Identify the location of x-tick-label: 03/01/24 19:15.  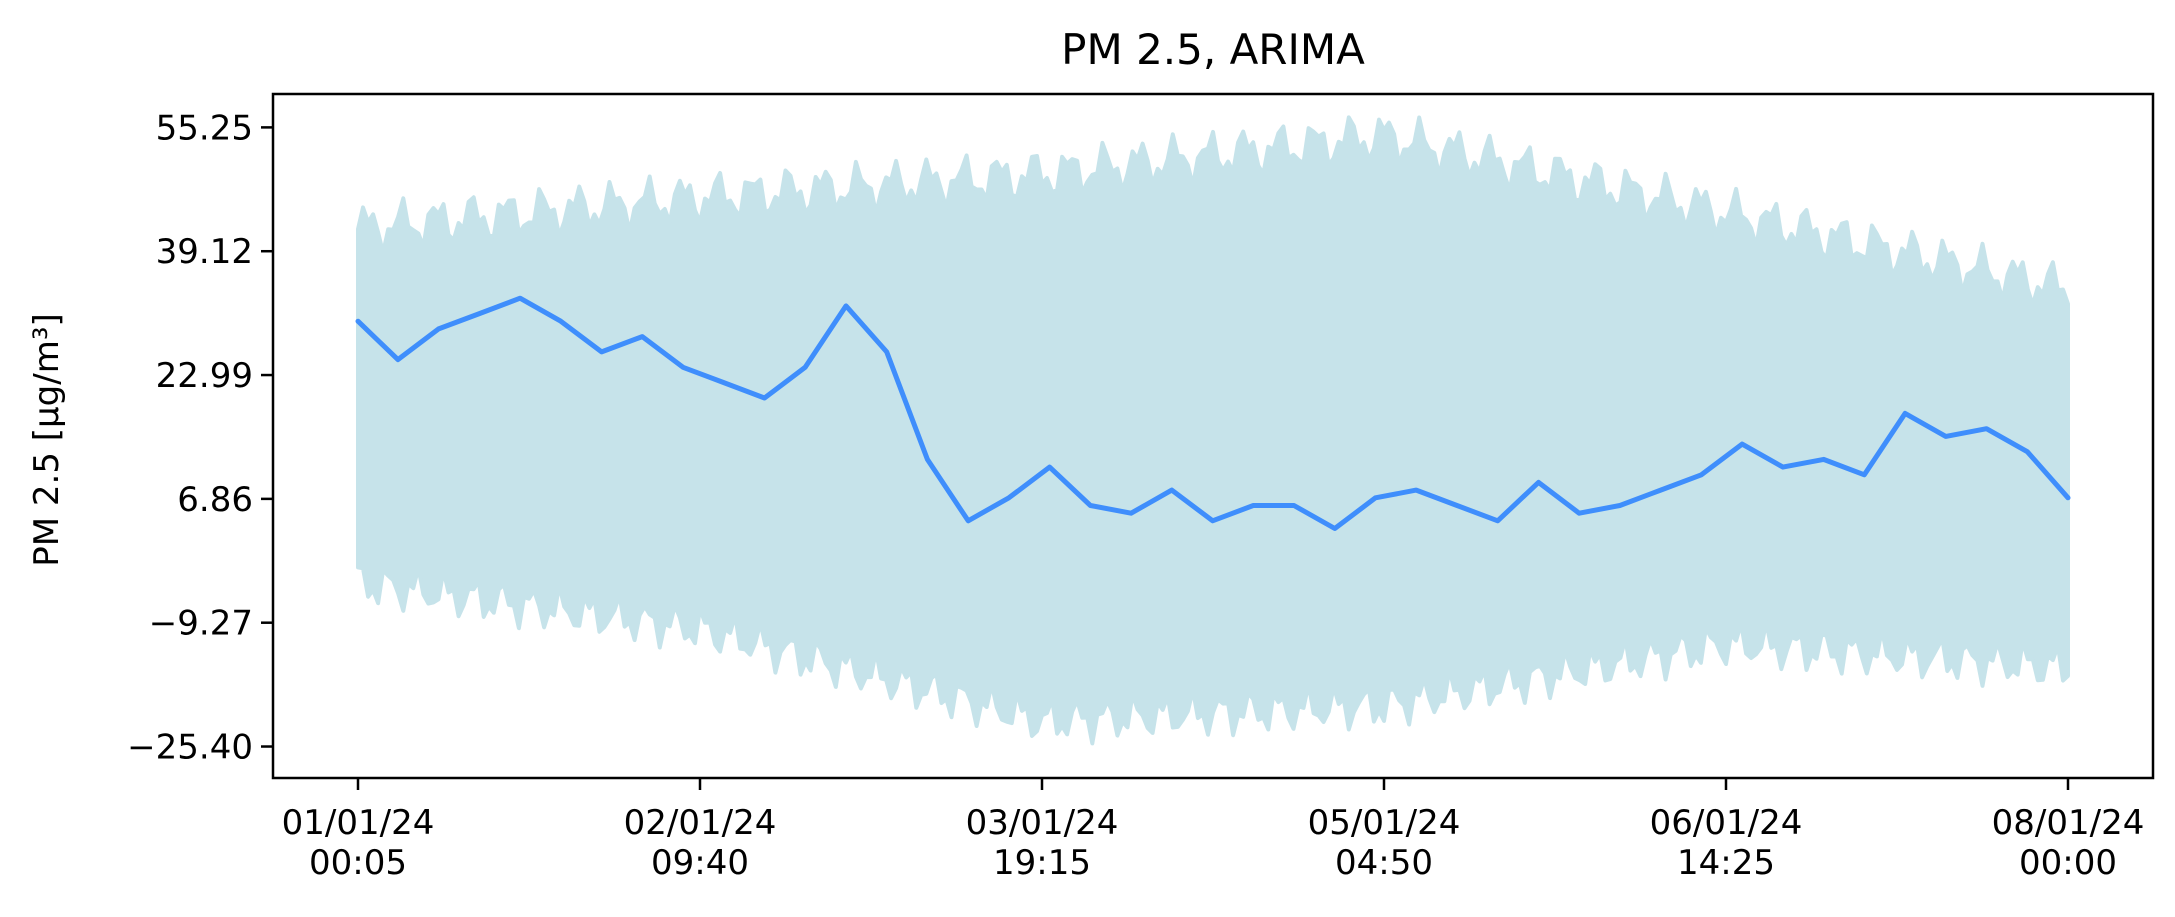
(1042, 843).